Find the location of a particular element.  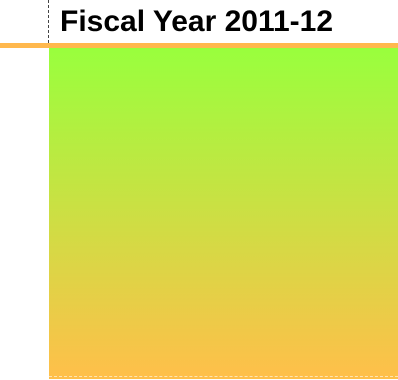

dashed-guide-line is located at coordinates (48, 24).